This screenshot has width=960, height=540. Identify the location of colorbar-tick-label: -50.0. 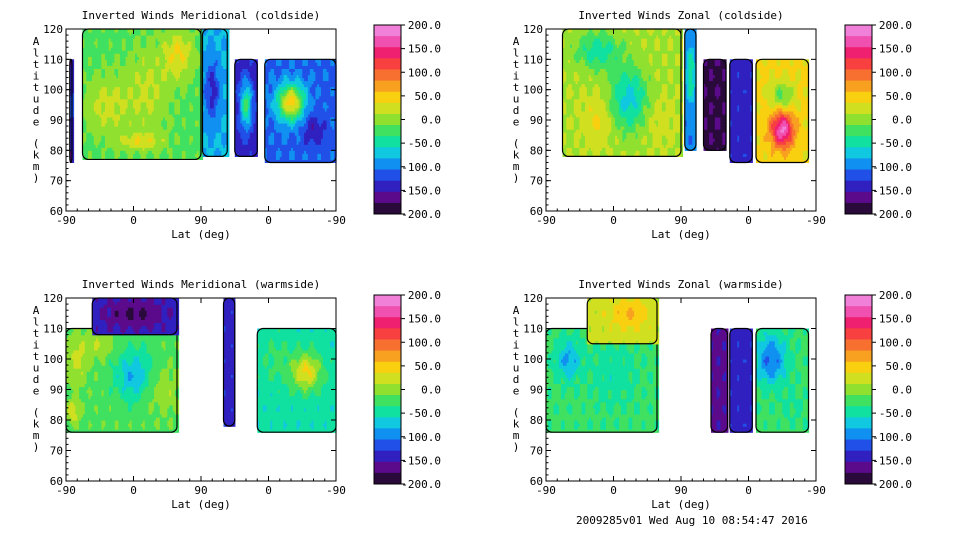
(424, 413).